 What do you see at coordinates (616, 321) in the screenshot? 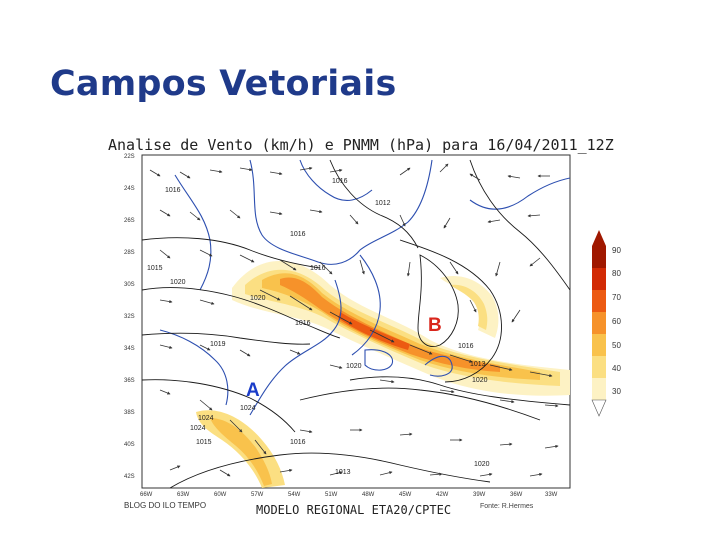
I see `colorbar-label: 60` at bounding box center [616, 321].